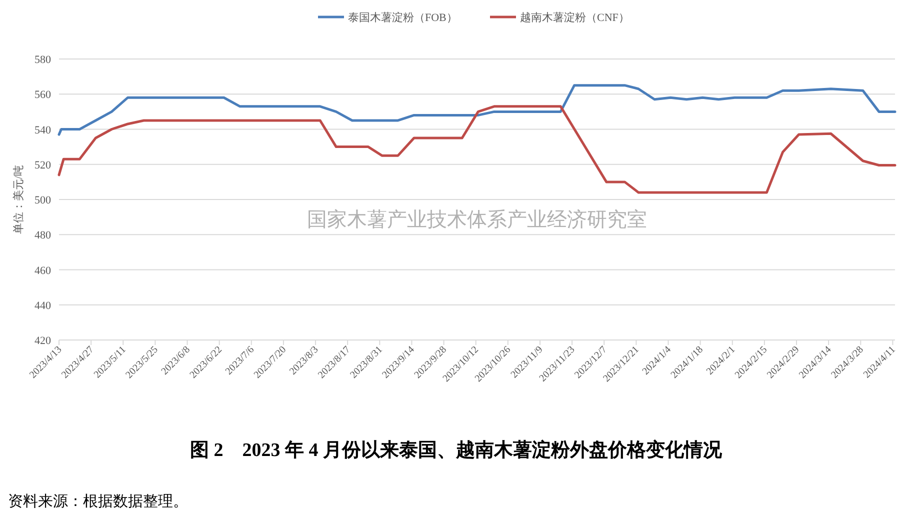  What do you see at coordinates (43, 130) in the screenshot?
I see `y-tick-label: 540` at bounding box center [43, 130].